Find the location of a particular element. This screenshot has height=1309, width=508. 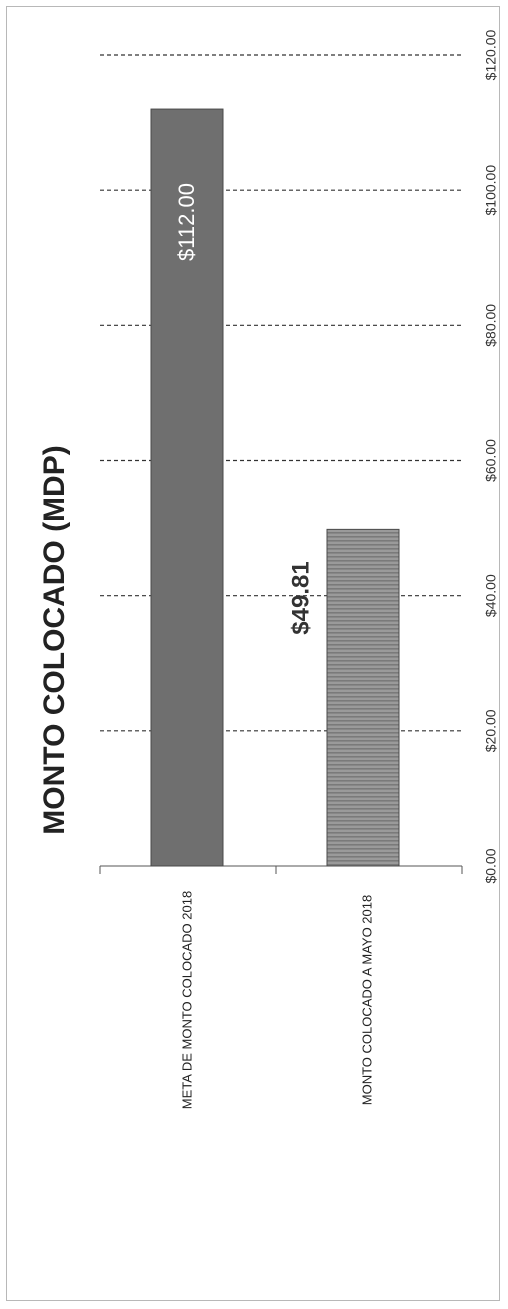

tick-label: $20.00 is located at coordinates (491, 730).